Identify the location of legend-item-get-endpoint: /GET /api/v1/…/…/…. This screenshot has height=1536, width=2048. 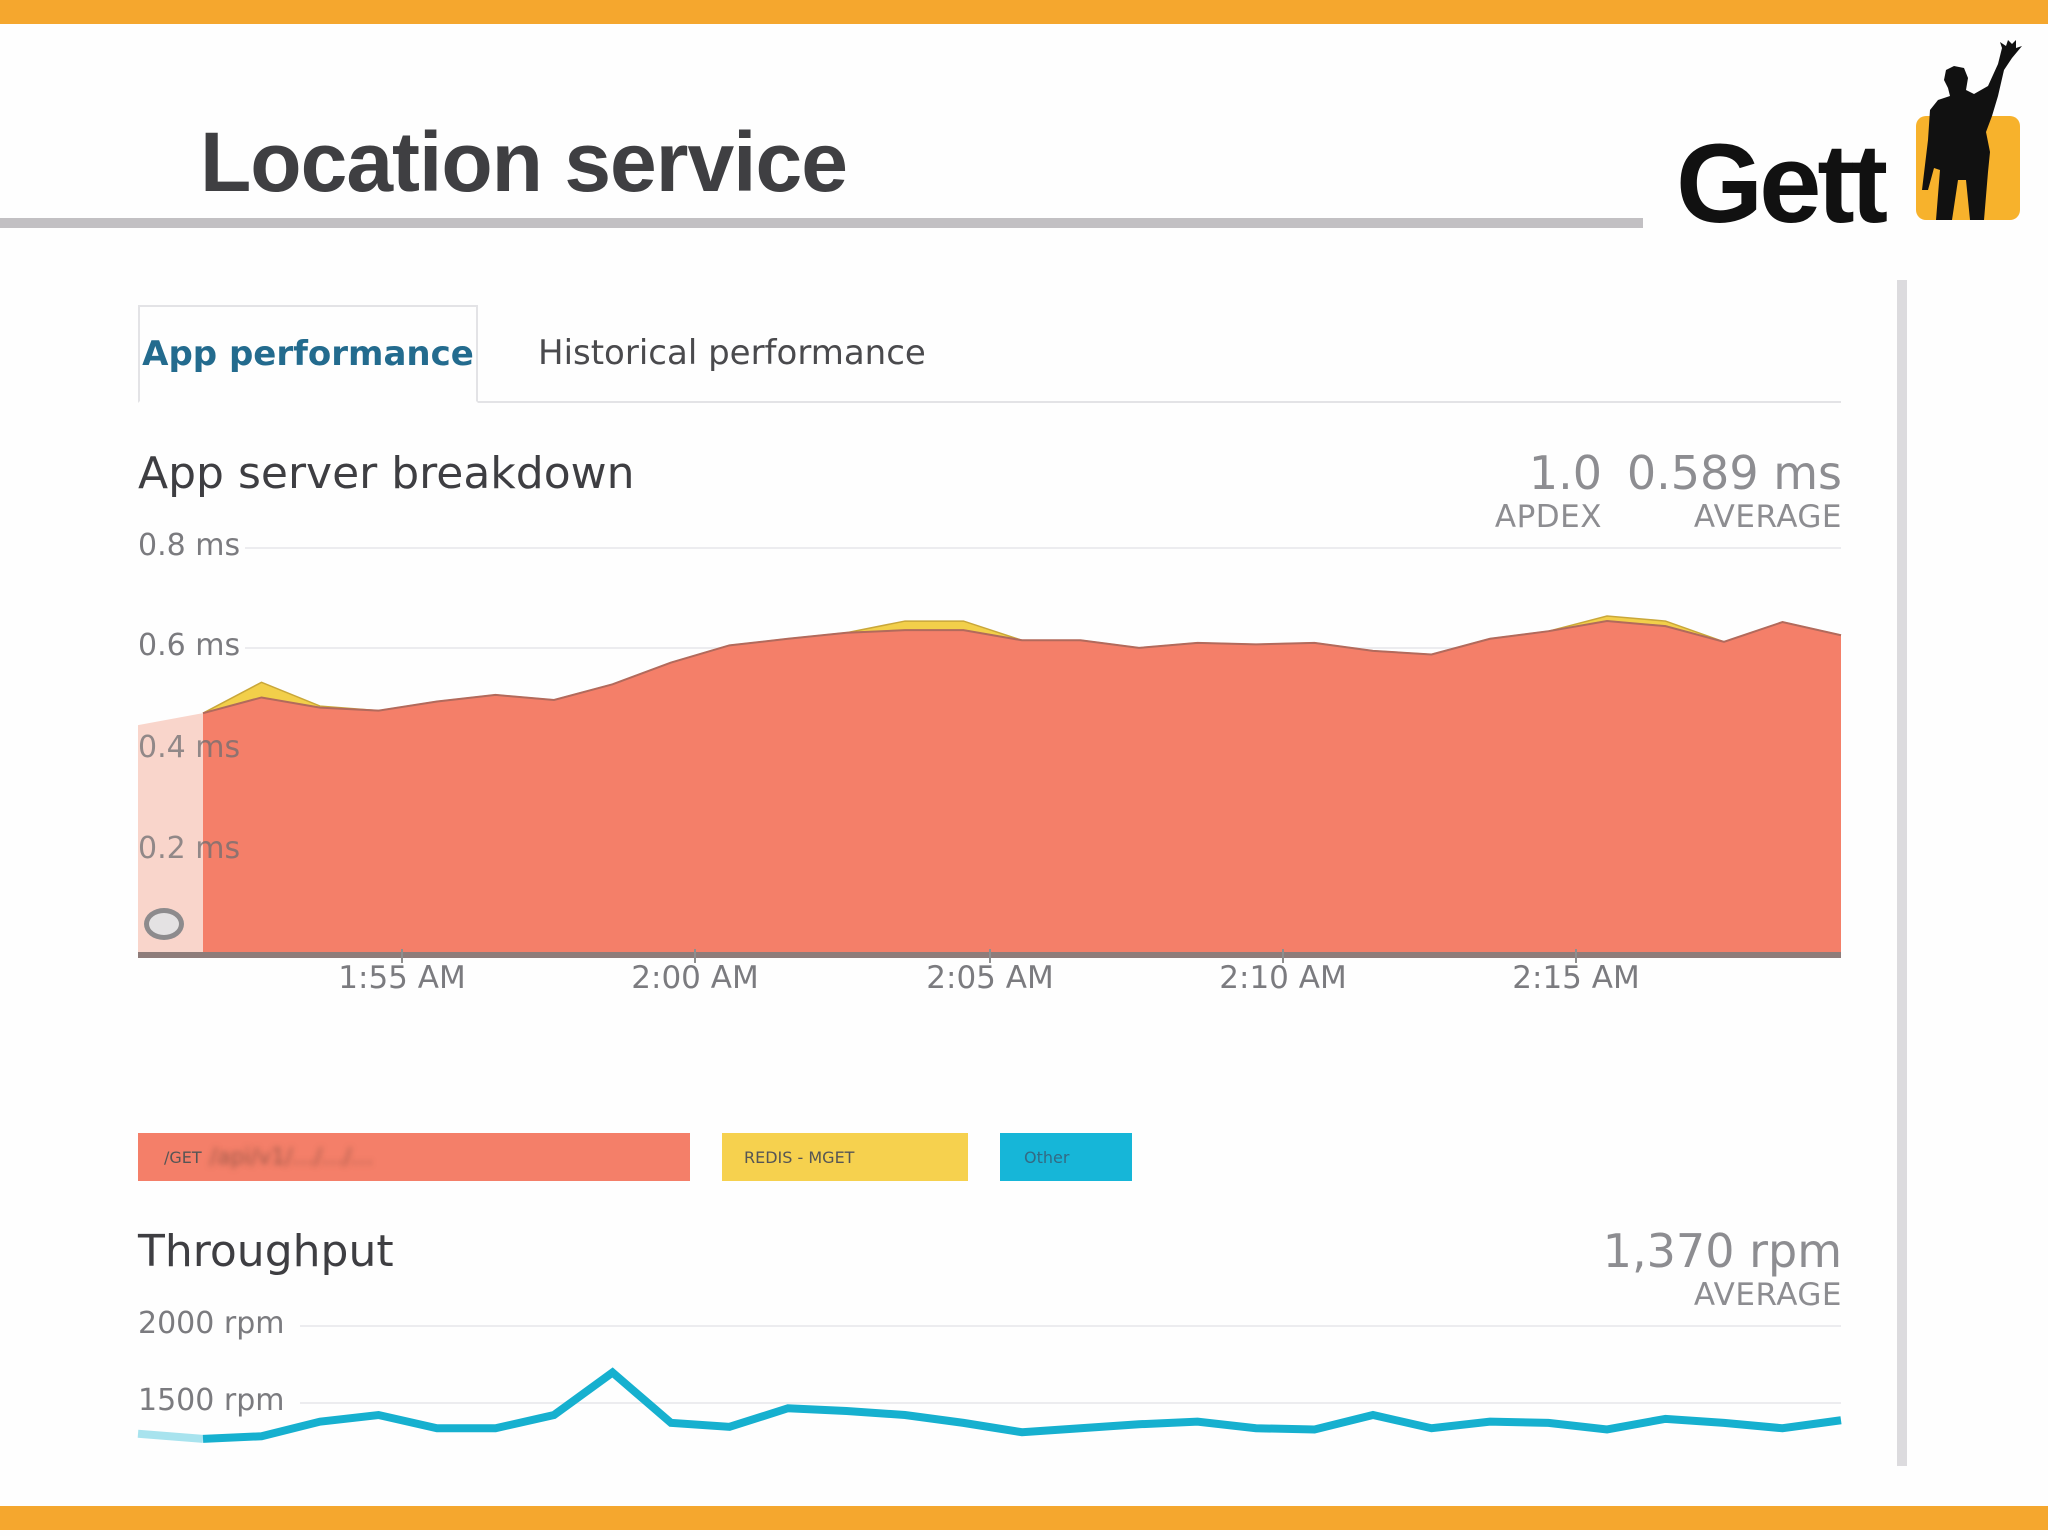
(414, 1157).